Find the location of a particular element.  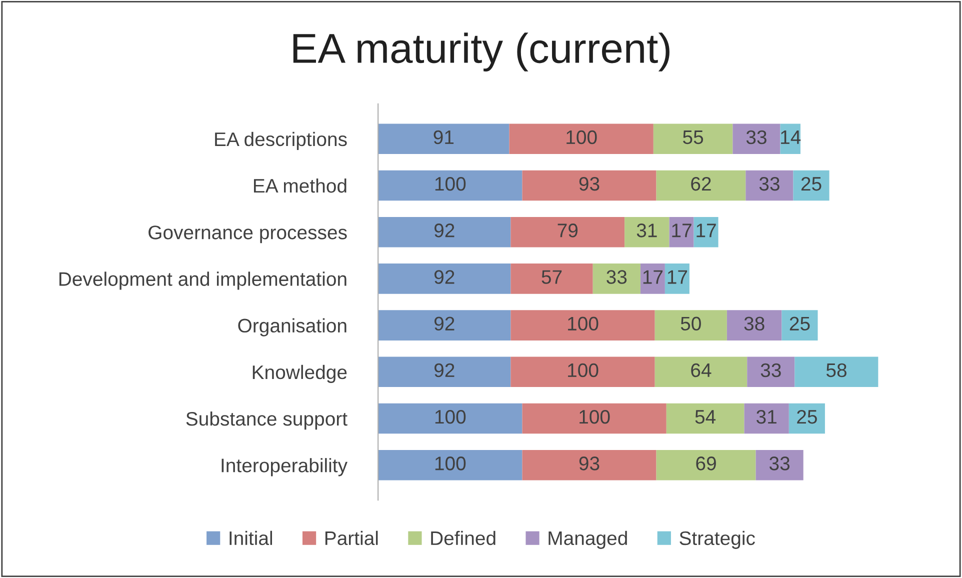

legend-label: Initial is located at coordinates (251, 538).